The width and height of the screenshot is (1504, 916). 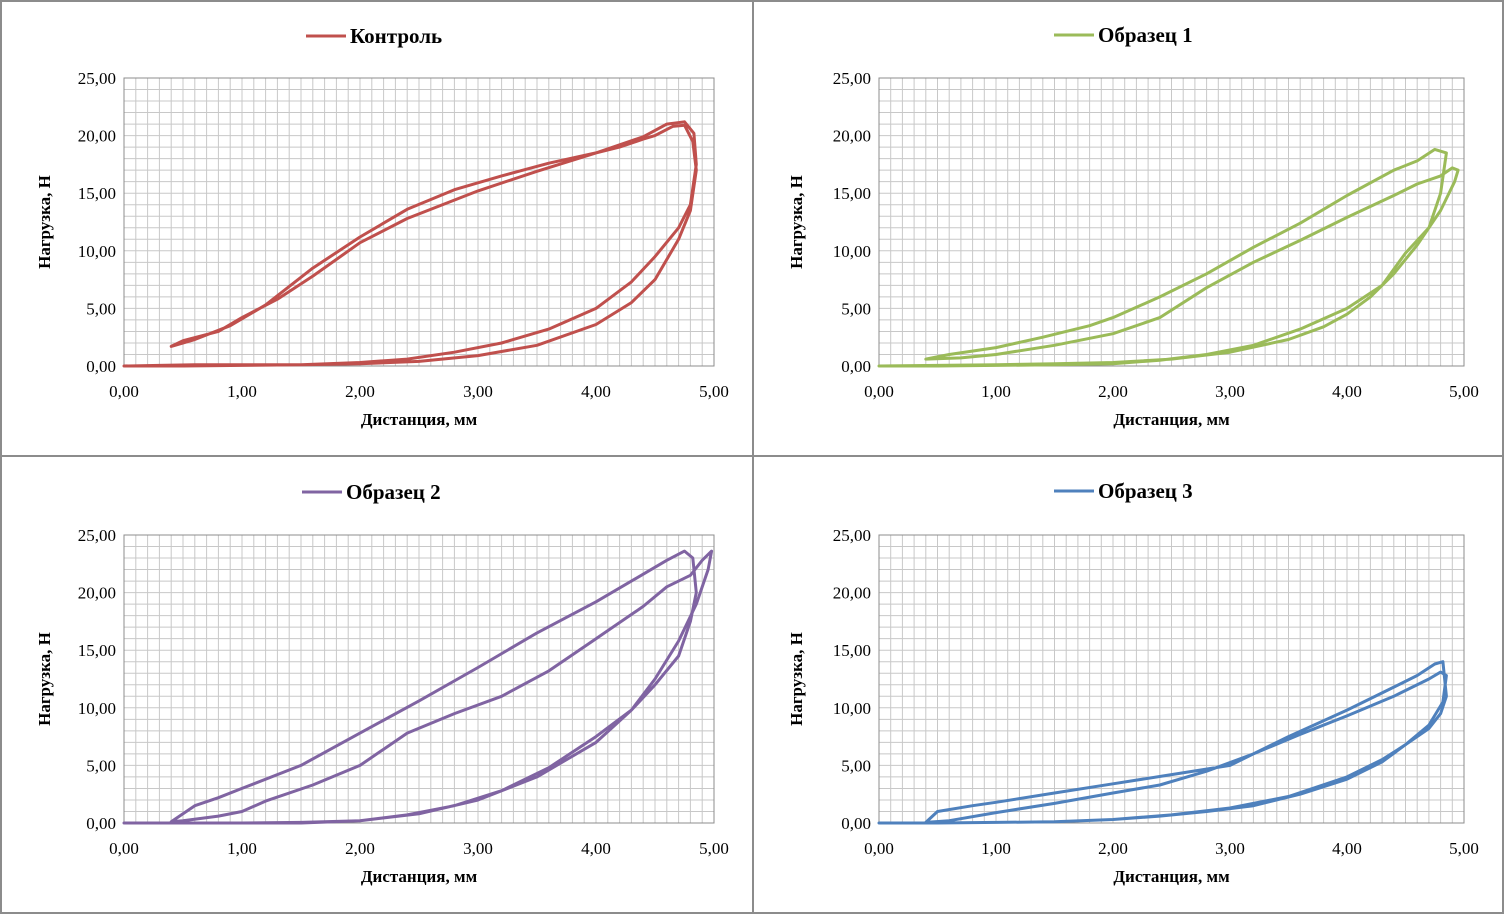 I want to click on legend-label: Образец 2, so click(x=393, y=492).